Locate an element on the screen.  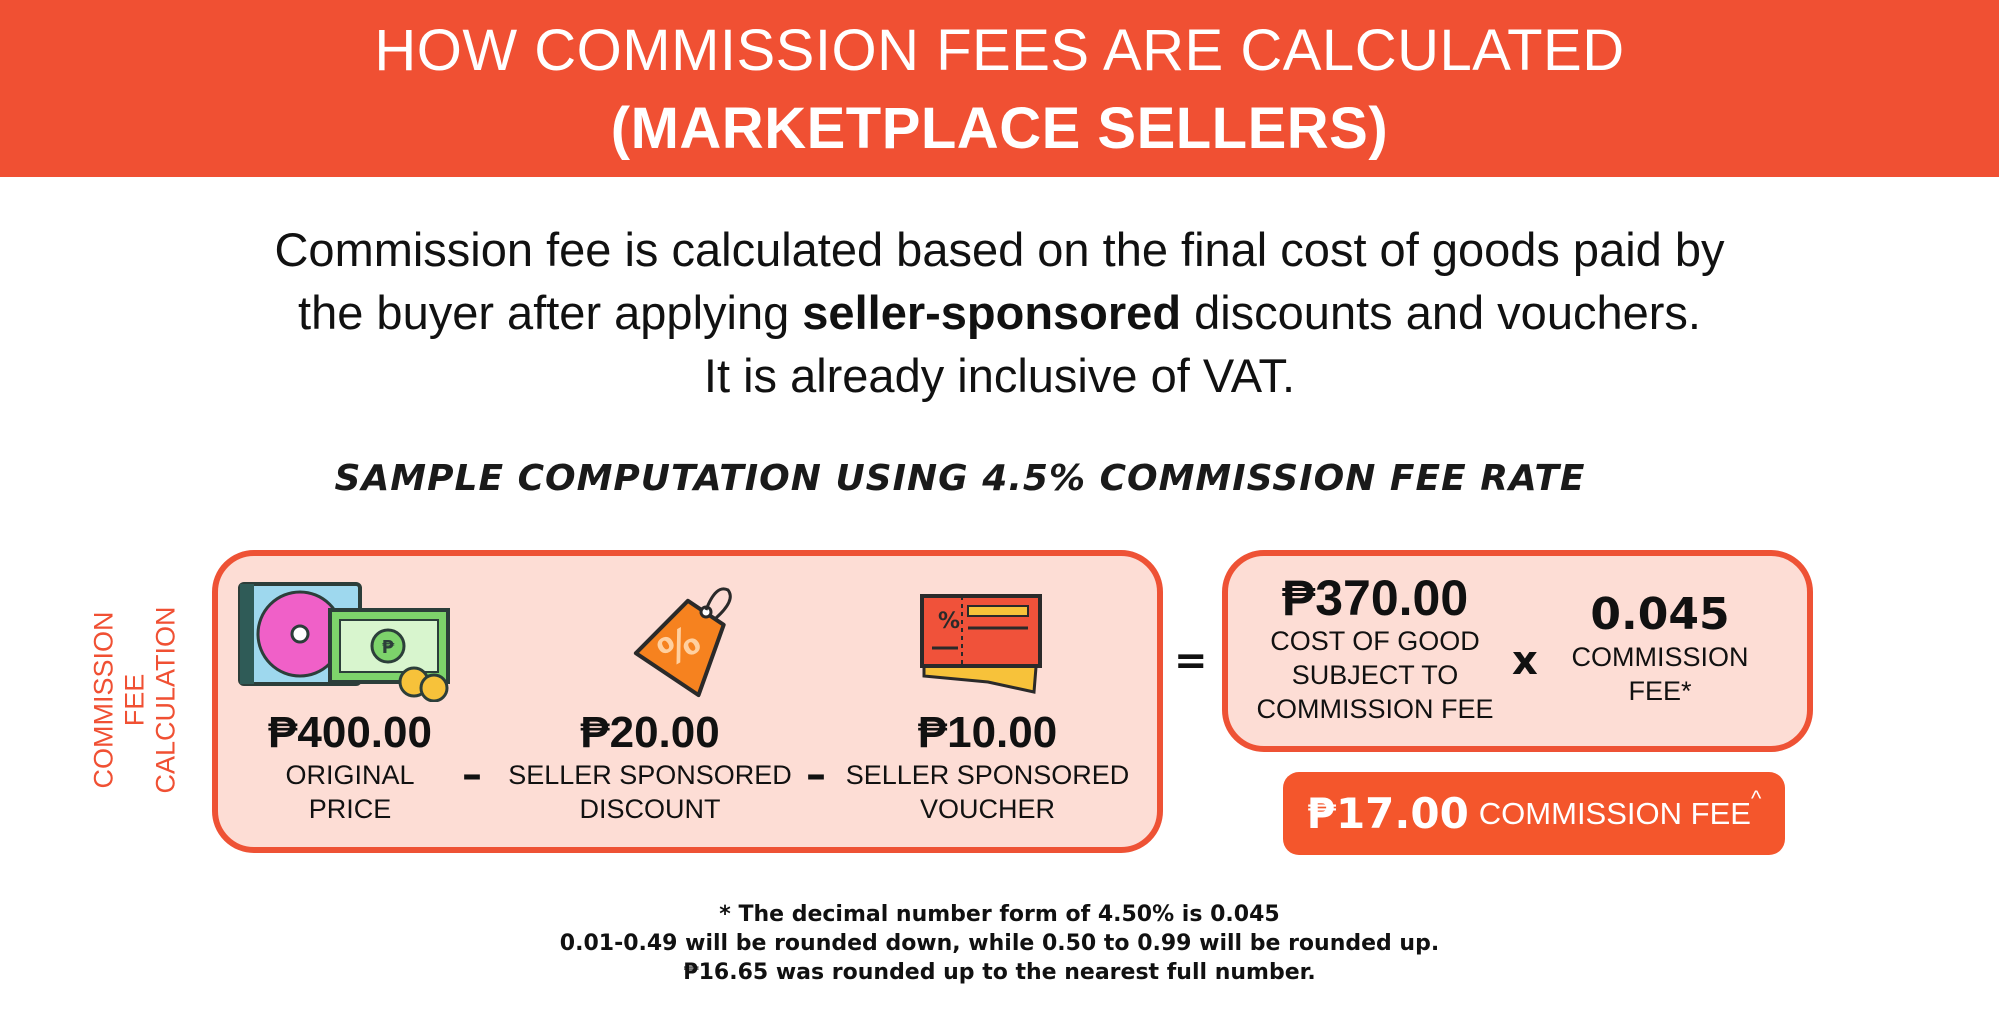
amount: ₱10.00 is located at coordinates (987, 732).